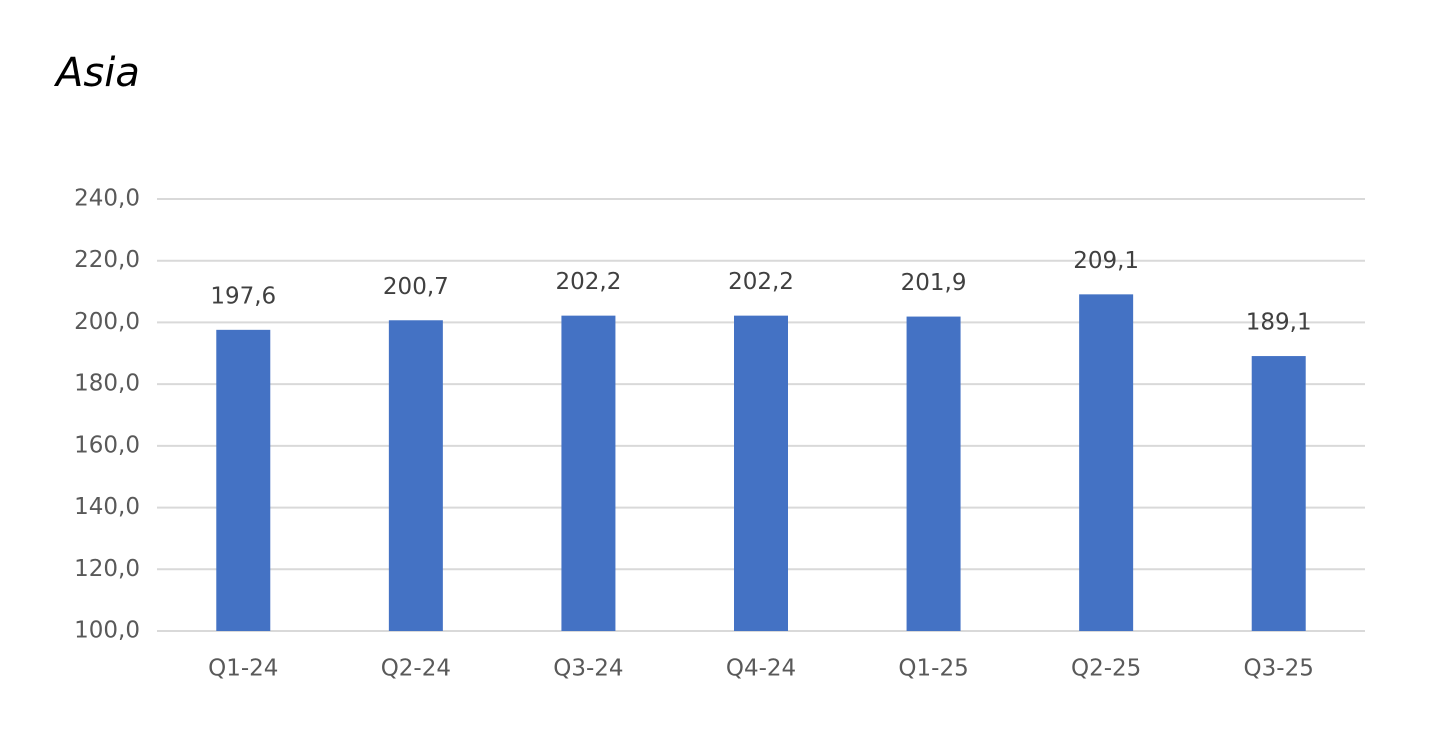  Describe the element at coordinates (1106, 261) in the screenshot. I see `value-label: 209,1` at that location.